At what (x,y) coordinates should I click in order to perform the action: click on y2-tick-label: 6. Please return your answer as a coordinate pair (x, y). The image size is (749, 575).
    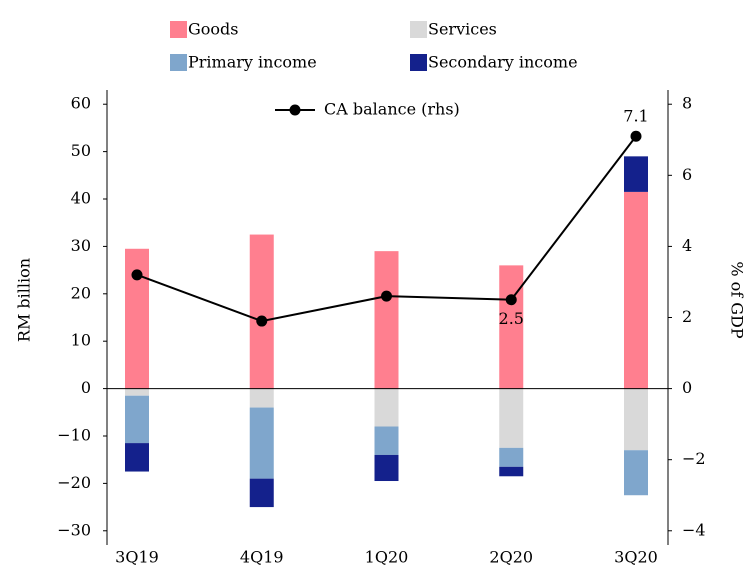
    Looking at the image, I should click on (687, 174).